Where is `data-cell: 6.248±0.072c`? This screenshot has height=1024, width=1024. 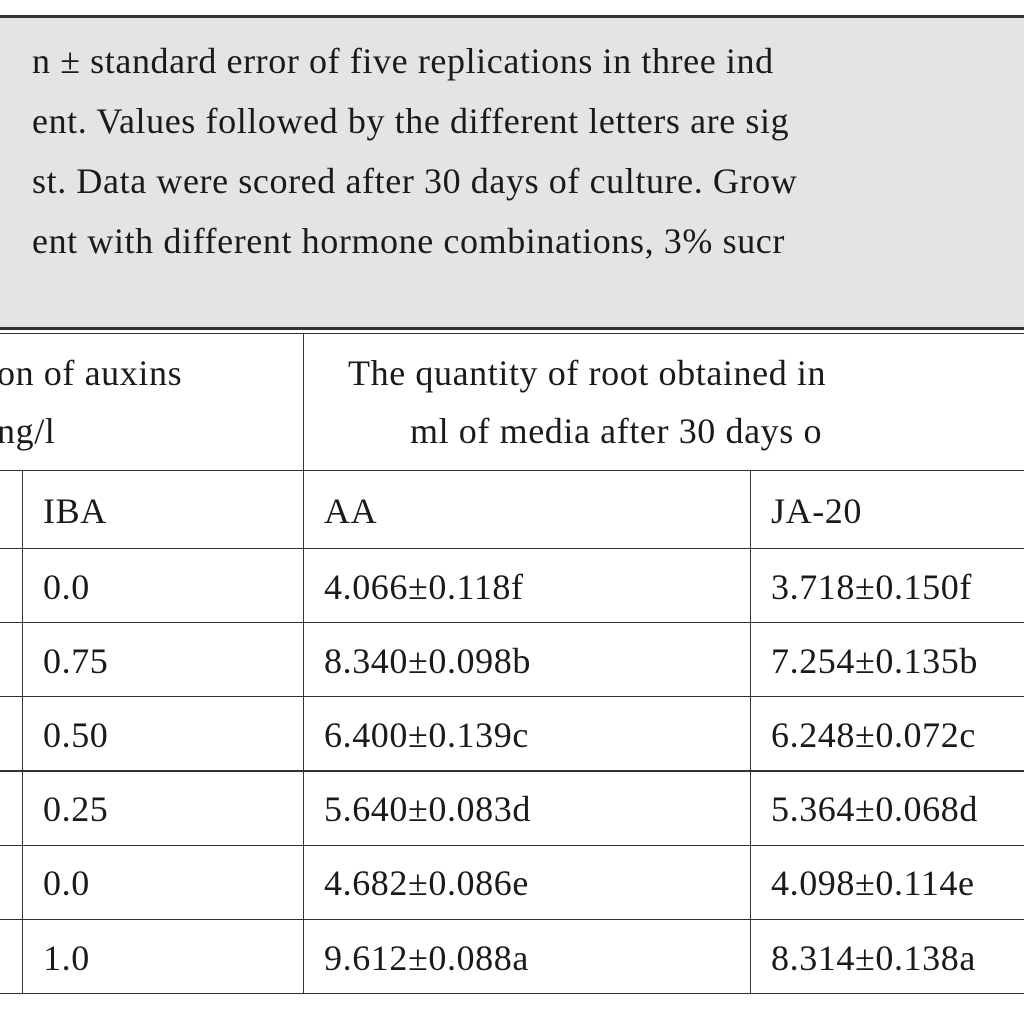
data-cell: 6.248±0.072c is located at coordinates (887, 734).